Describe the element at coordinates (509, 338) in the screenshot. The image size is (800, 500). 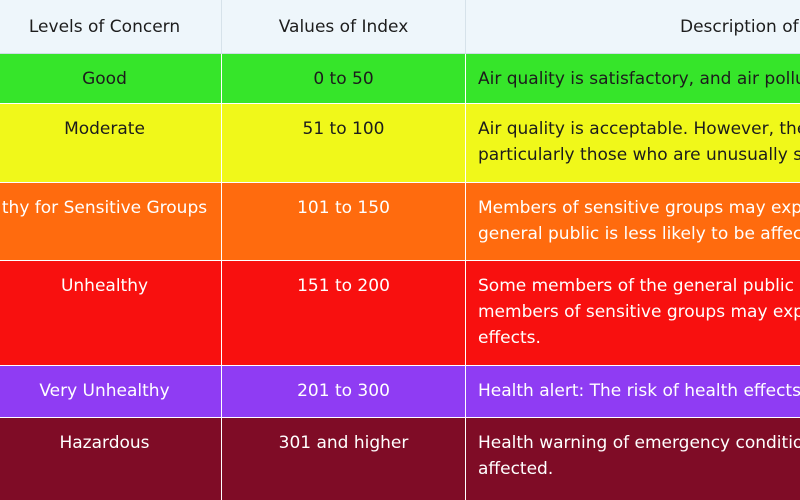
I see `description-line: effects.` at that location.